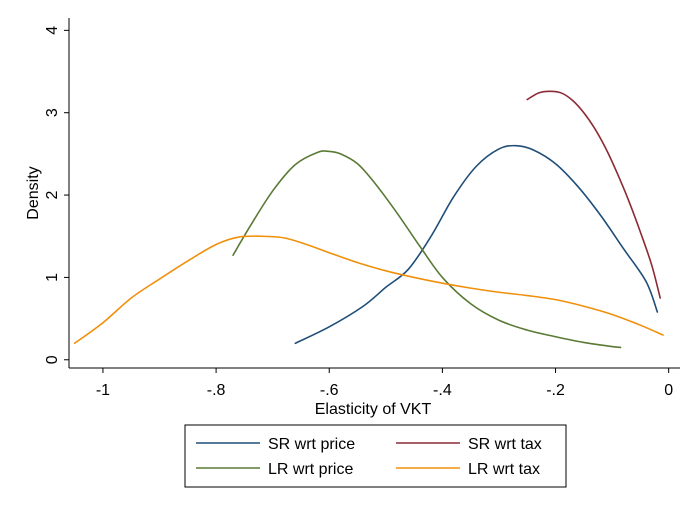 The height and width of the screenshot is (508, 698). I want to click on legend-box, so click(375, 456).